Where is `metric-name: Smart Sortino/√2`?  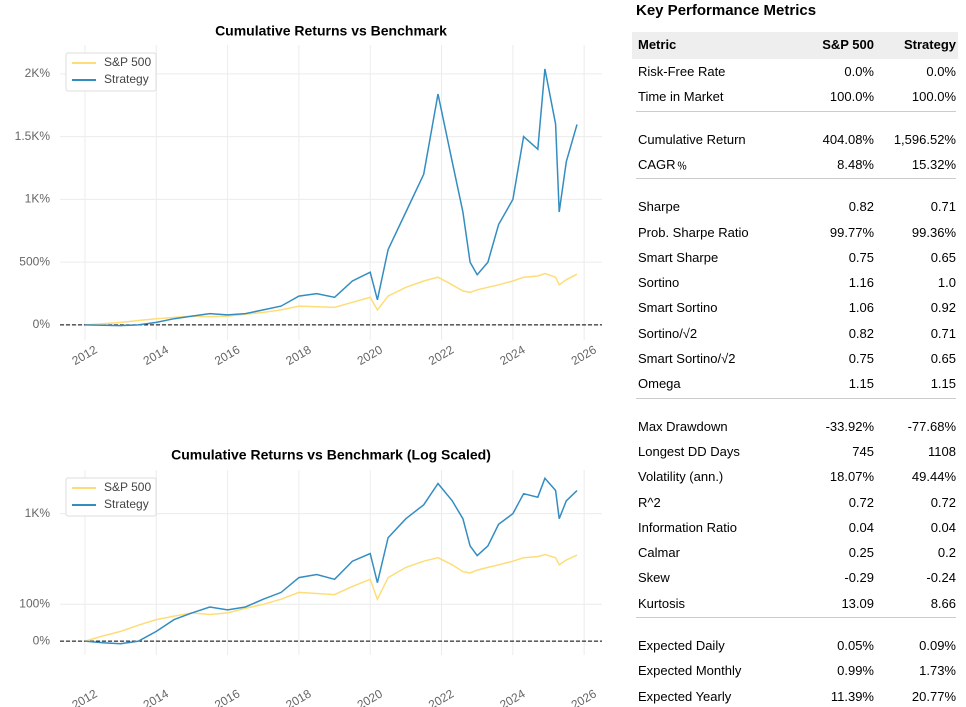
metric-name: Smart Sortino/√2 is located at coordinates (687, 358).